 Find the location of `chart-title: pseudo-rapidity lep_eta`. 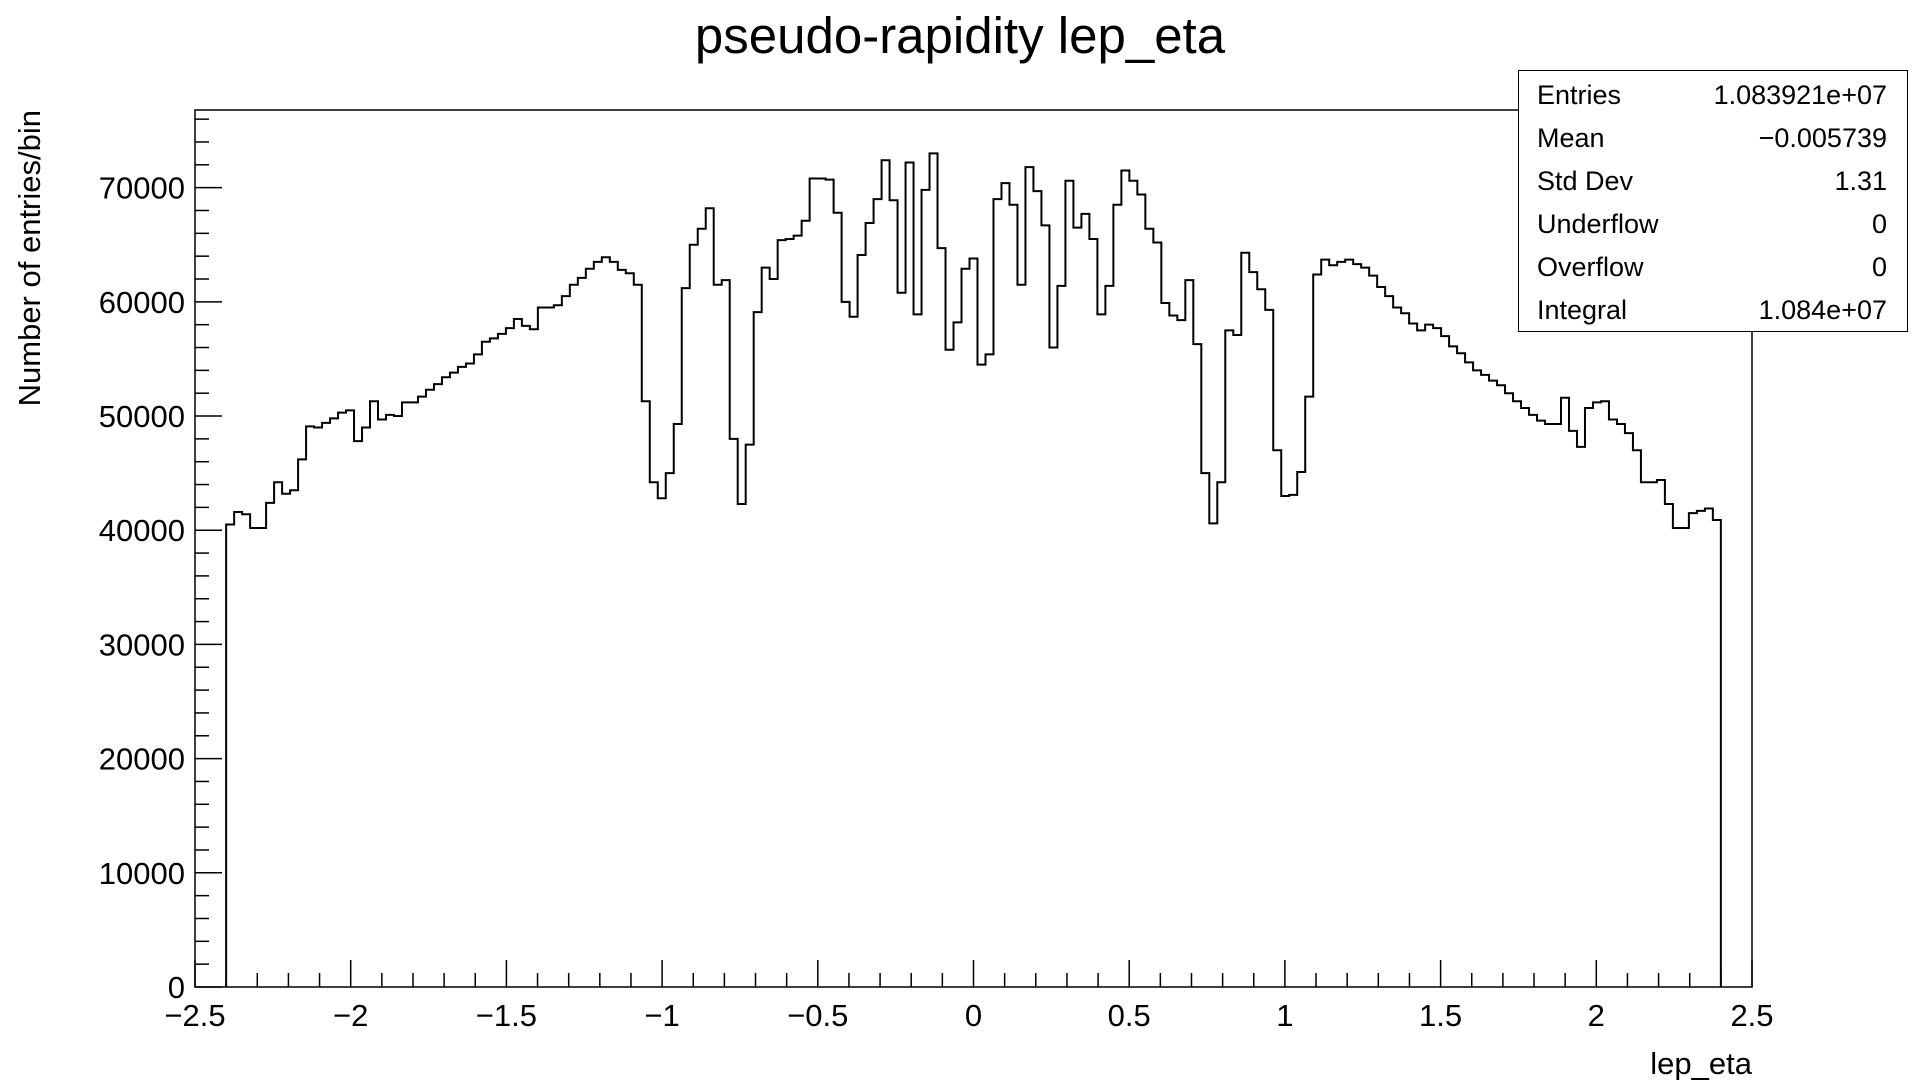

chart-title: pseudo-rapidity lep_eta is located at coordinates (960, 35).